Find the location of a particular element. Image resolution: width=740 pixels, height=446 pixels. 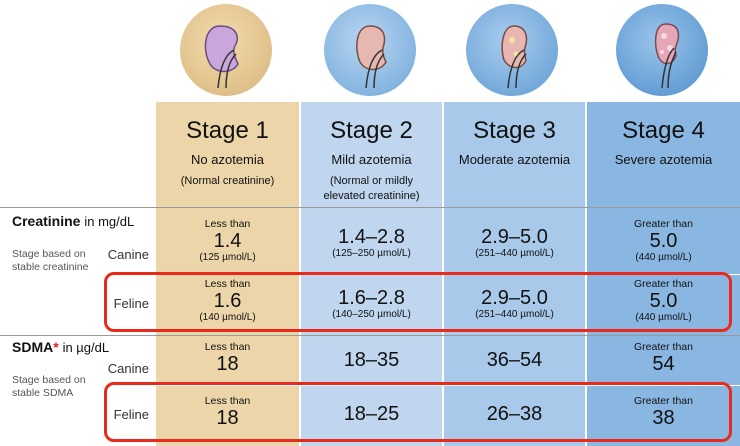

creatinine-unit: in mg/dL is located at coordinates (109, 221).